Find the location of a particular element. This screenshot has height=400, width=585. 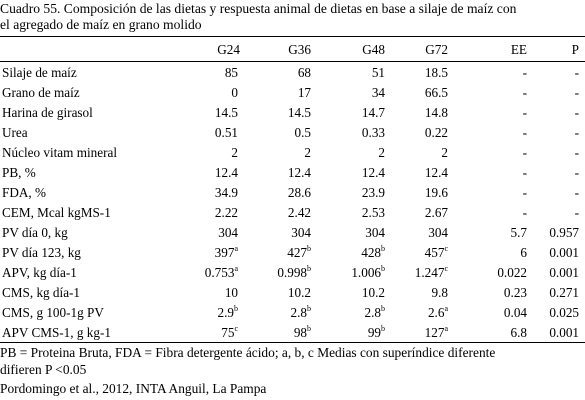

cell-value: 304 is located at coordinates (438, 232).